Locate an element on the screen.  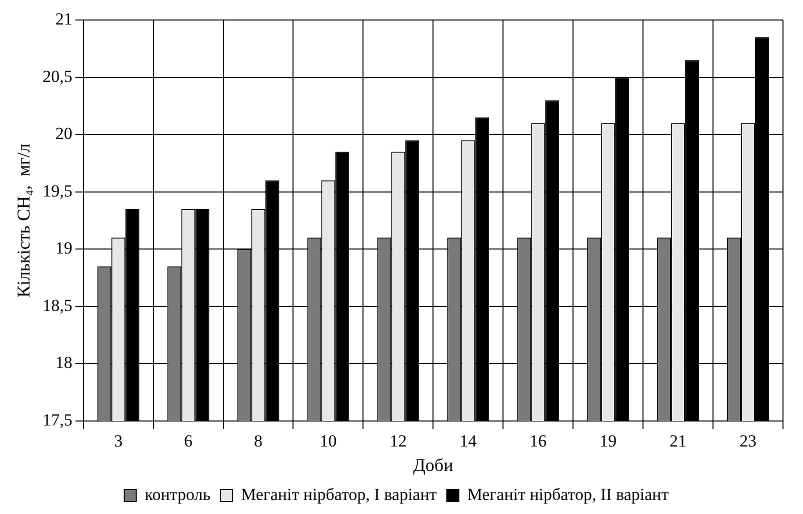
x-tick-label: 6 is located at coordinates (188, 441).